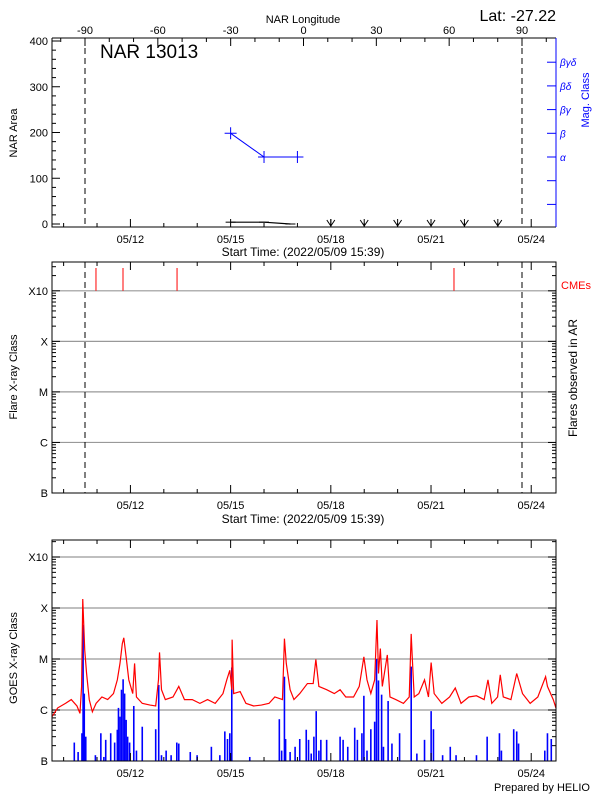 This screenshot has height=800, width=600. Describe the element at coordinates (376, 31) in the screenshot. I see `x2-tick-label: 30` at that location.